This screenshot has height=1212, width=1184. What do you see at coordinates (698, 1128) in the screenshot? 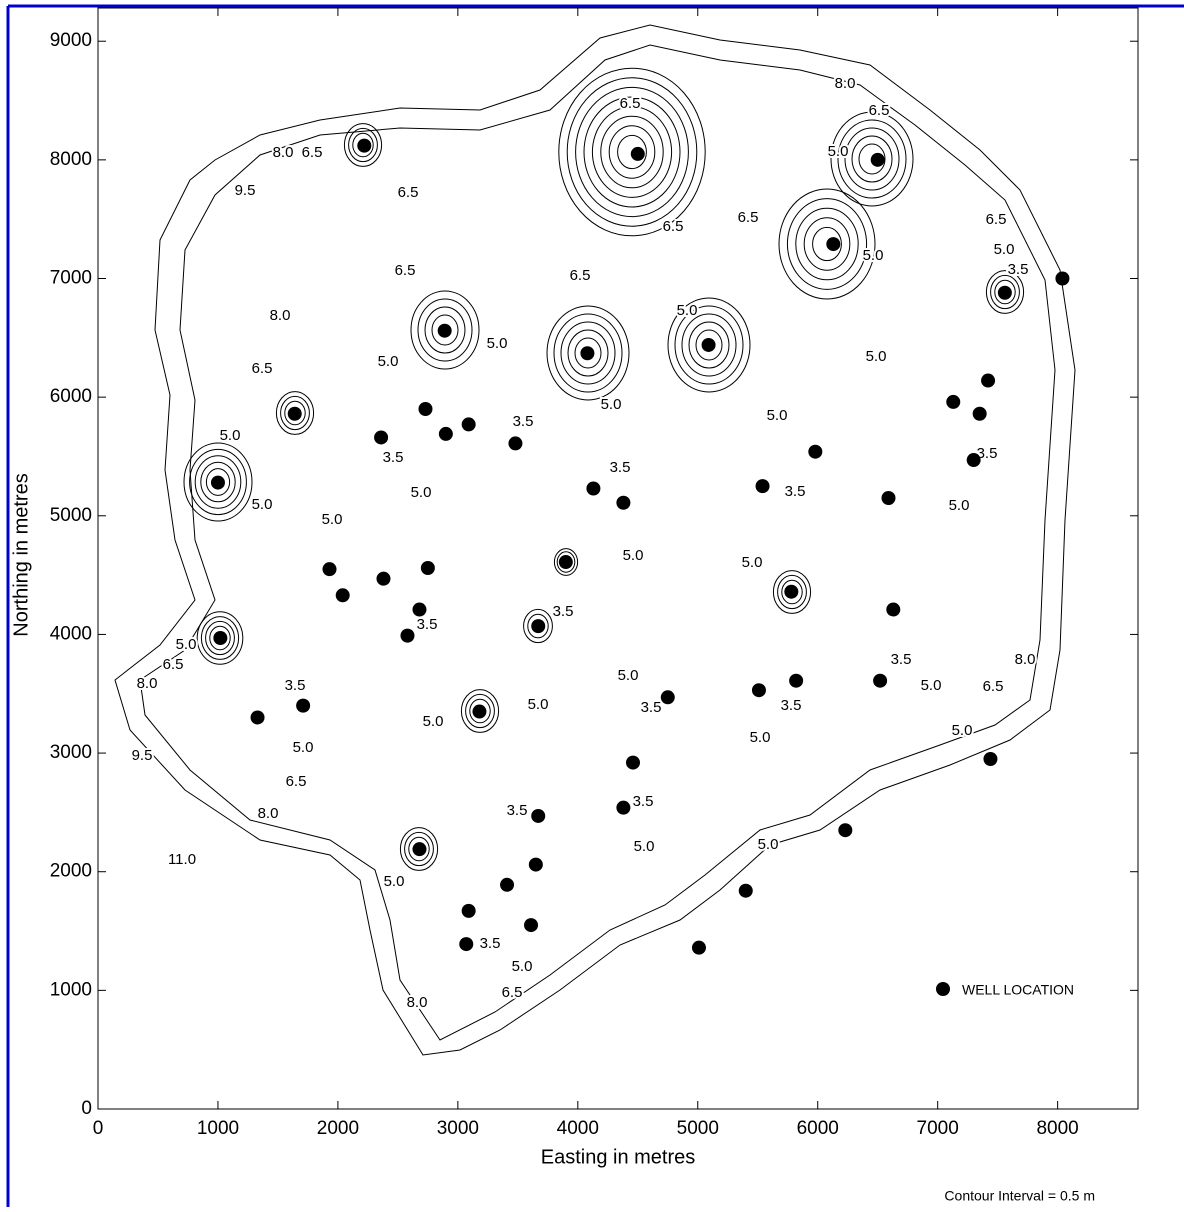
I see `x-tick-label: 5000` at bounding box center [698, 1128].